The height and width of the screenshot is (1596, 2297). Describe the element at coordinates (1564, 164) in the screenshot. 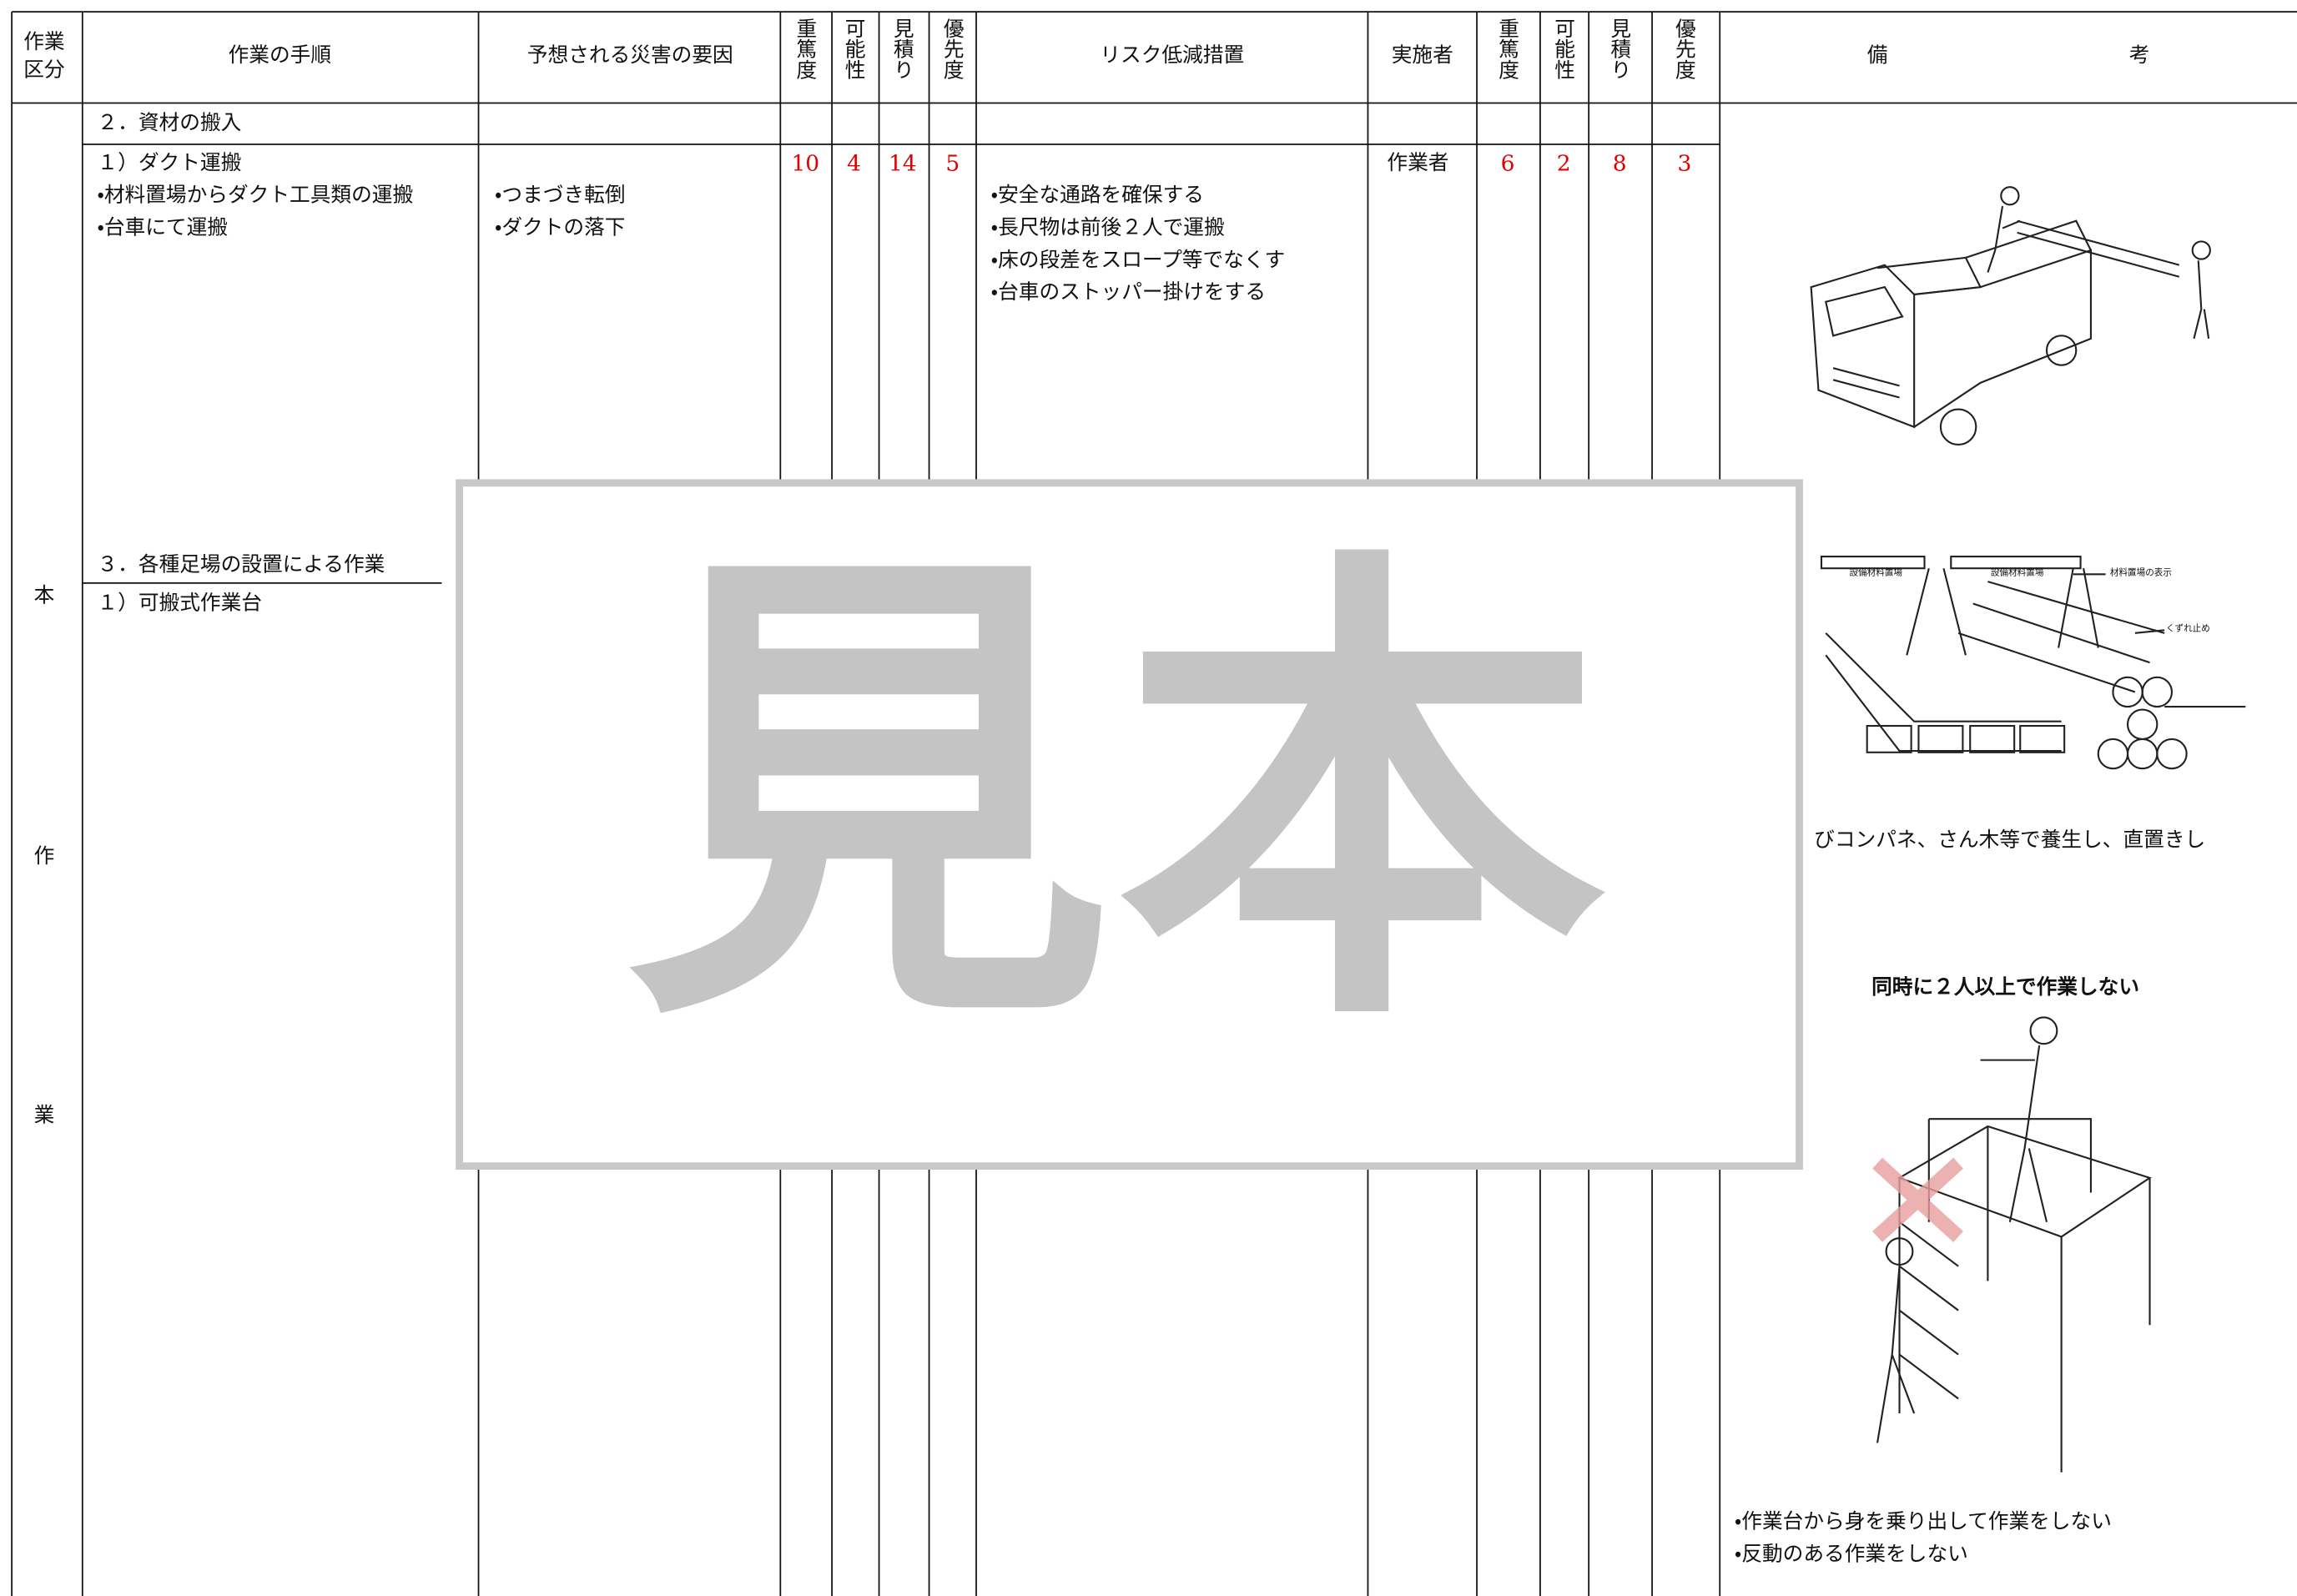

I see `likelihood-after: 2` at that location.